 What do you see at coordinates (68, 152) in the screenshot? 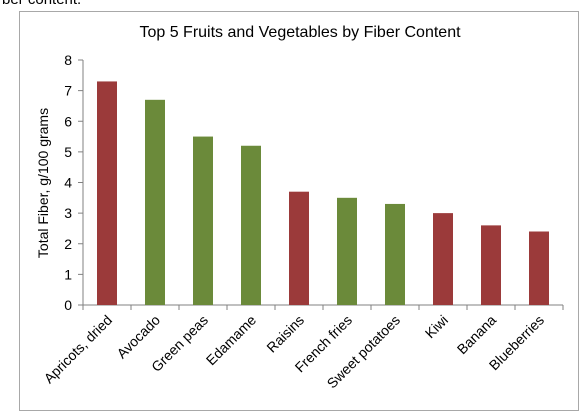
I see `y-tick-label: 5` at bounding box center [68, 152].